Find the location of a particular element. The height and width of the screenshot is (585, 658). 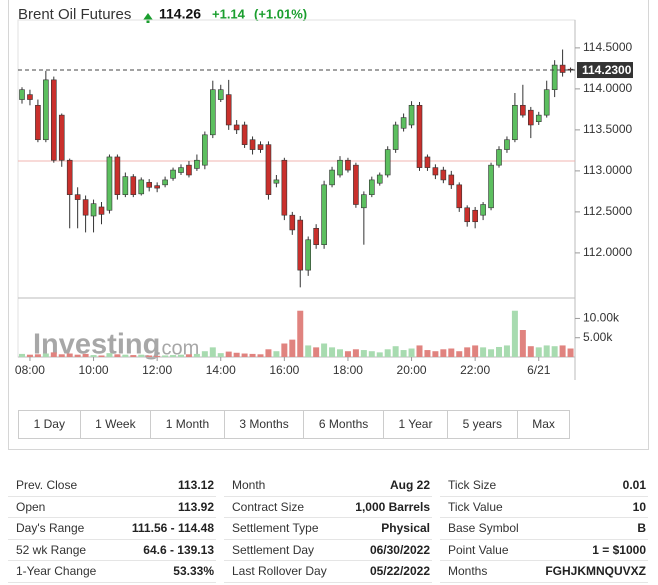

x-tick-label: 18:00 is located at coordinates (348, 370).